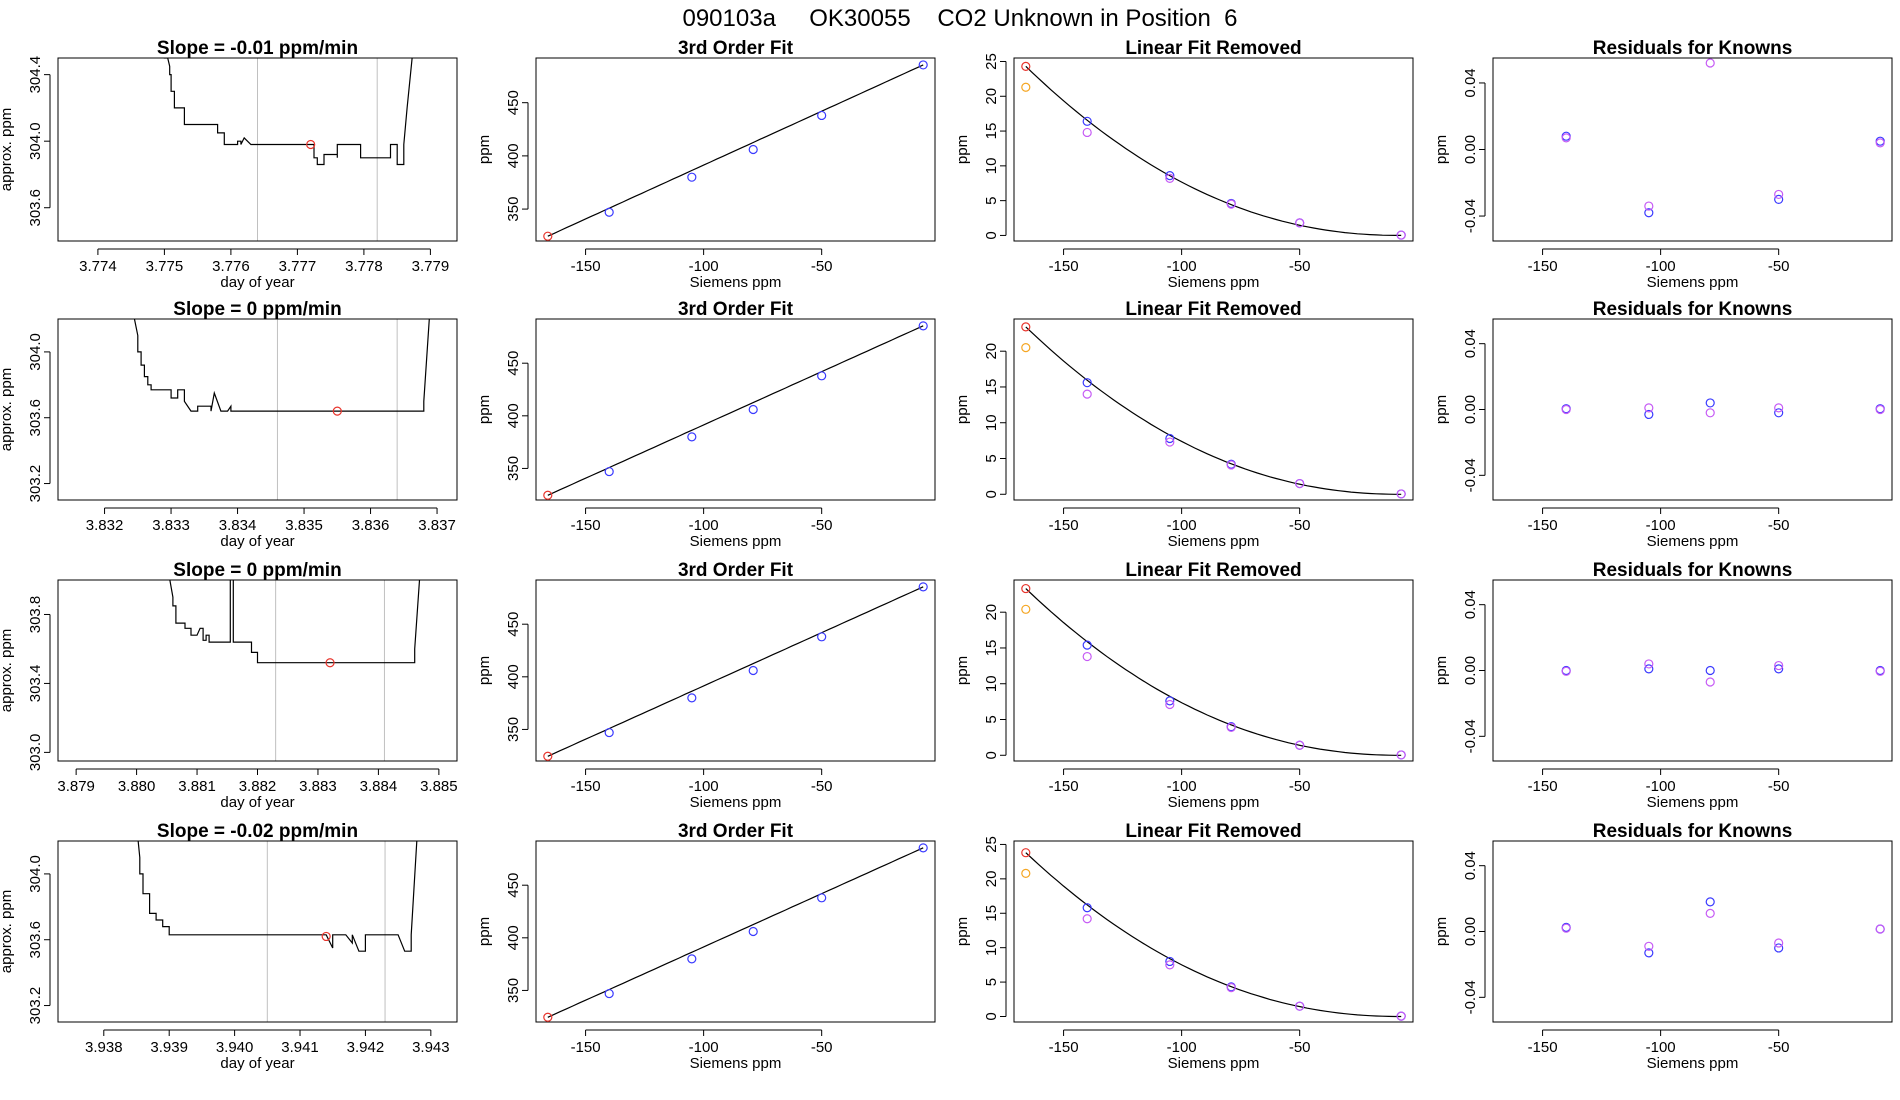 The height and width of the screenshot is (1100, 1900). Describe the element at coordinates (991, 96) in the screenshot. I see `y-tick-label: 20` at that location.